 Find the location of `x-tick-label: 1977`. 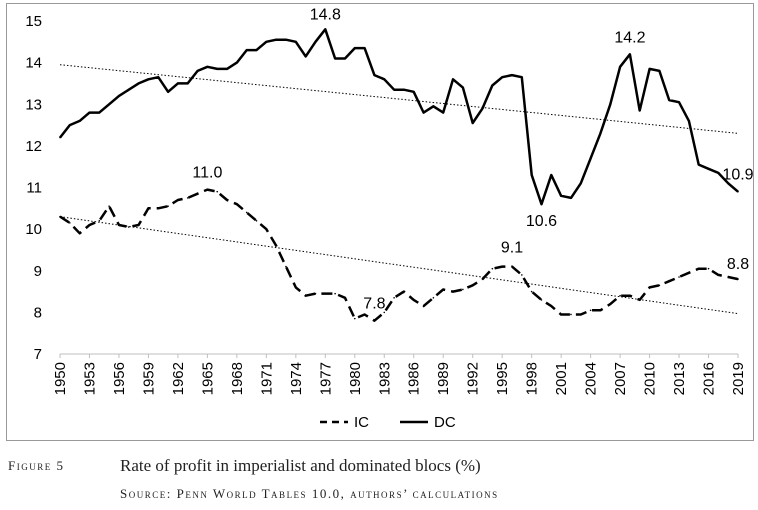

x-tick-label: 1977 is located at coordinates (325, 378).